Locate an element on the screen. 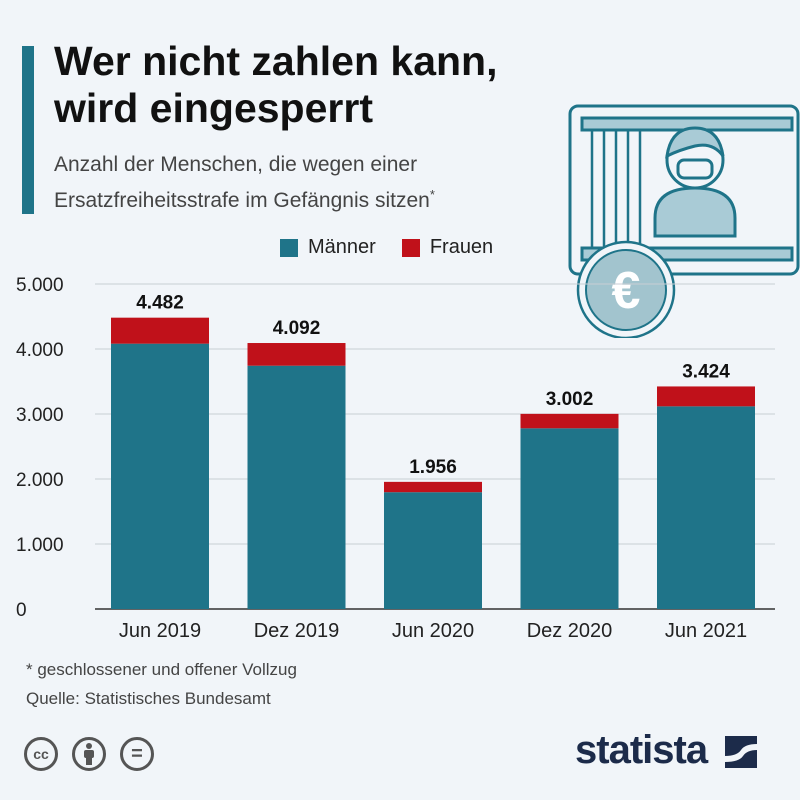 This screenshot has width=800, height=800. cc-text: cc is located at coordinates (41, 754).